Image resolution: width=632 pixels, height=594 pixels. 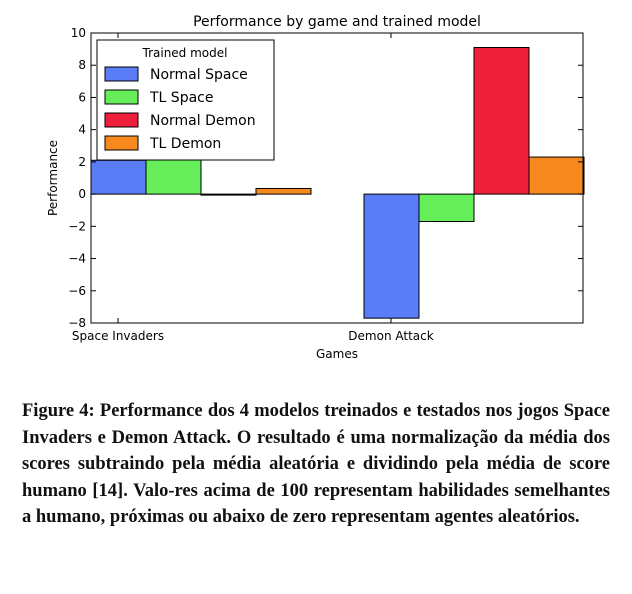 I want to click on bar-tl-demon-space-invaders, so click(x=283, y=191).